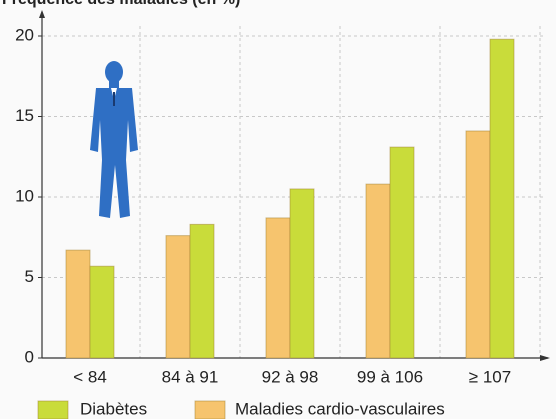  Describe the element at coordinates (290, 376) in the screenshot. I see `x-tick-label: 92 à 98` at that location.